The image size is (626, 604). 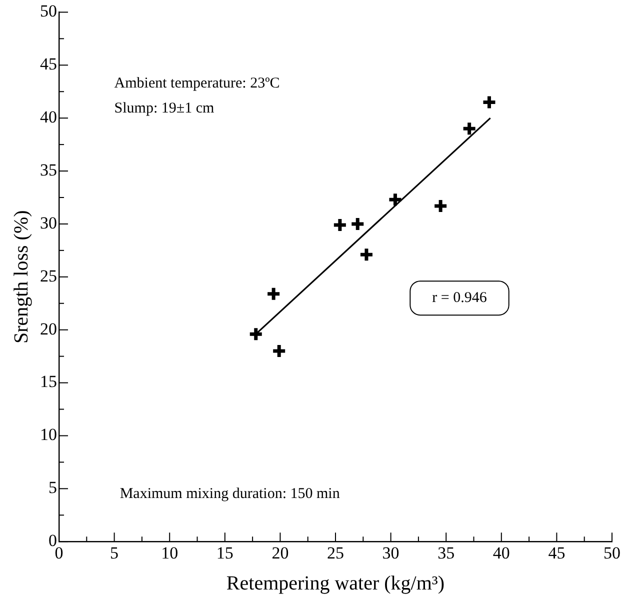 What do you see at coordinates (48, 222) in the screenshot?
I see `y-tick-label: 30` at bounding box center [48, 222].